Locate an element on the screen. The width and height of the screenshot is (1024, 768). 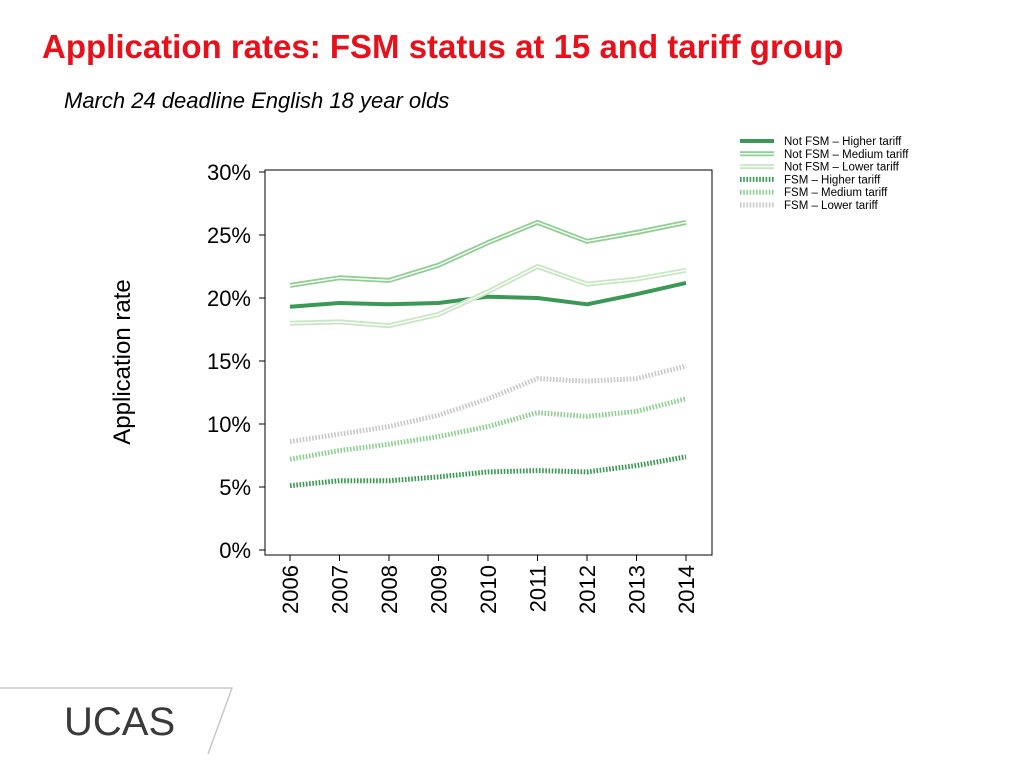
legend-label: FSM – Medium tariff is located at coordinates (836, 193).